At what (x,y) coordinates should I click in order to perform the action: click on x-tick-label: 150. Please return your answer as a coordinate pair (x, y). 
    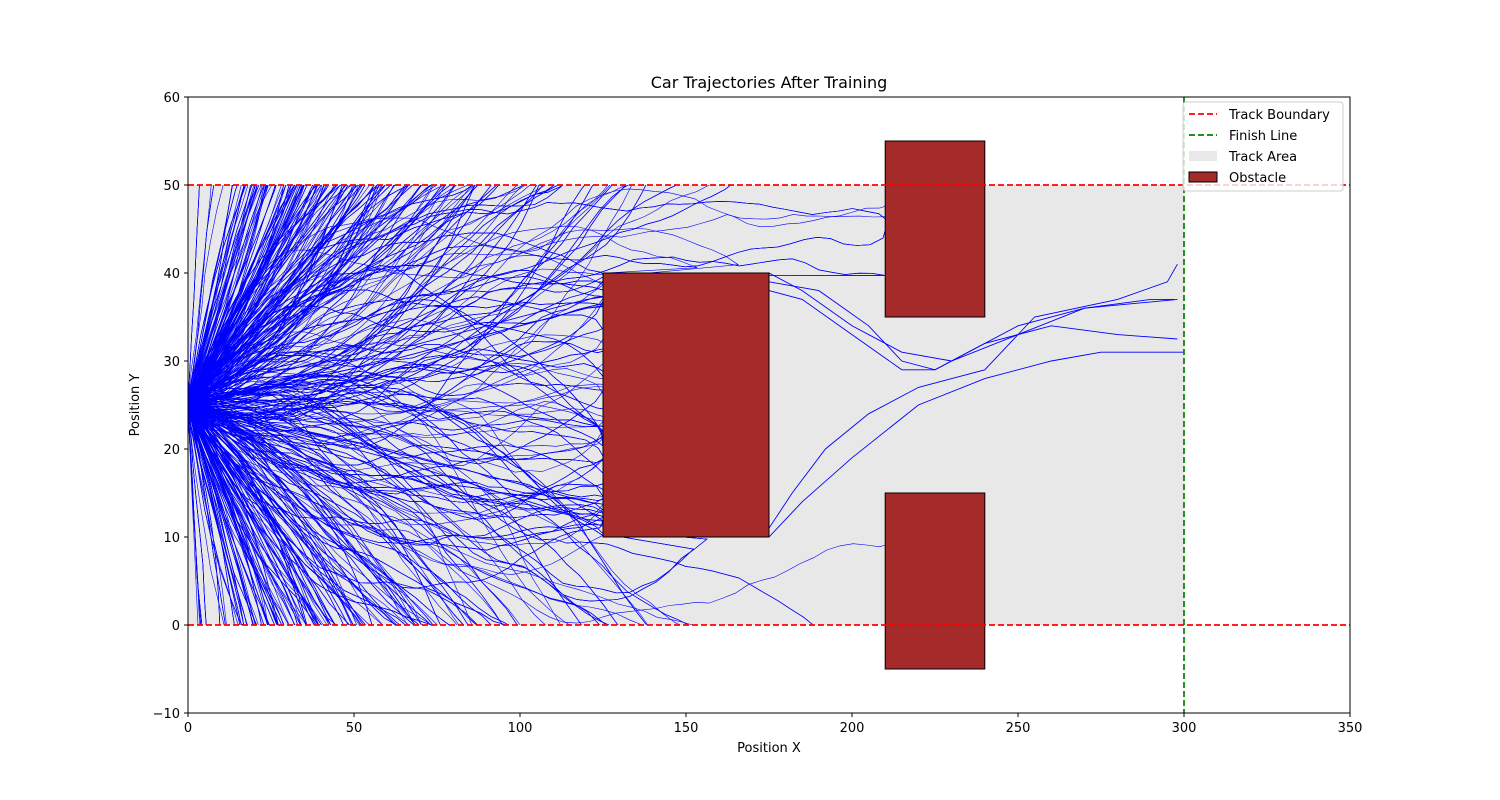
    Looking at the image, I should click on (686, 728).